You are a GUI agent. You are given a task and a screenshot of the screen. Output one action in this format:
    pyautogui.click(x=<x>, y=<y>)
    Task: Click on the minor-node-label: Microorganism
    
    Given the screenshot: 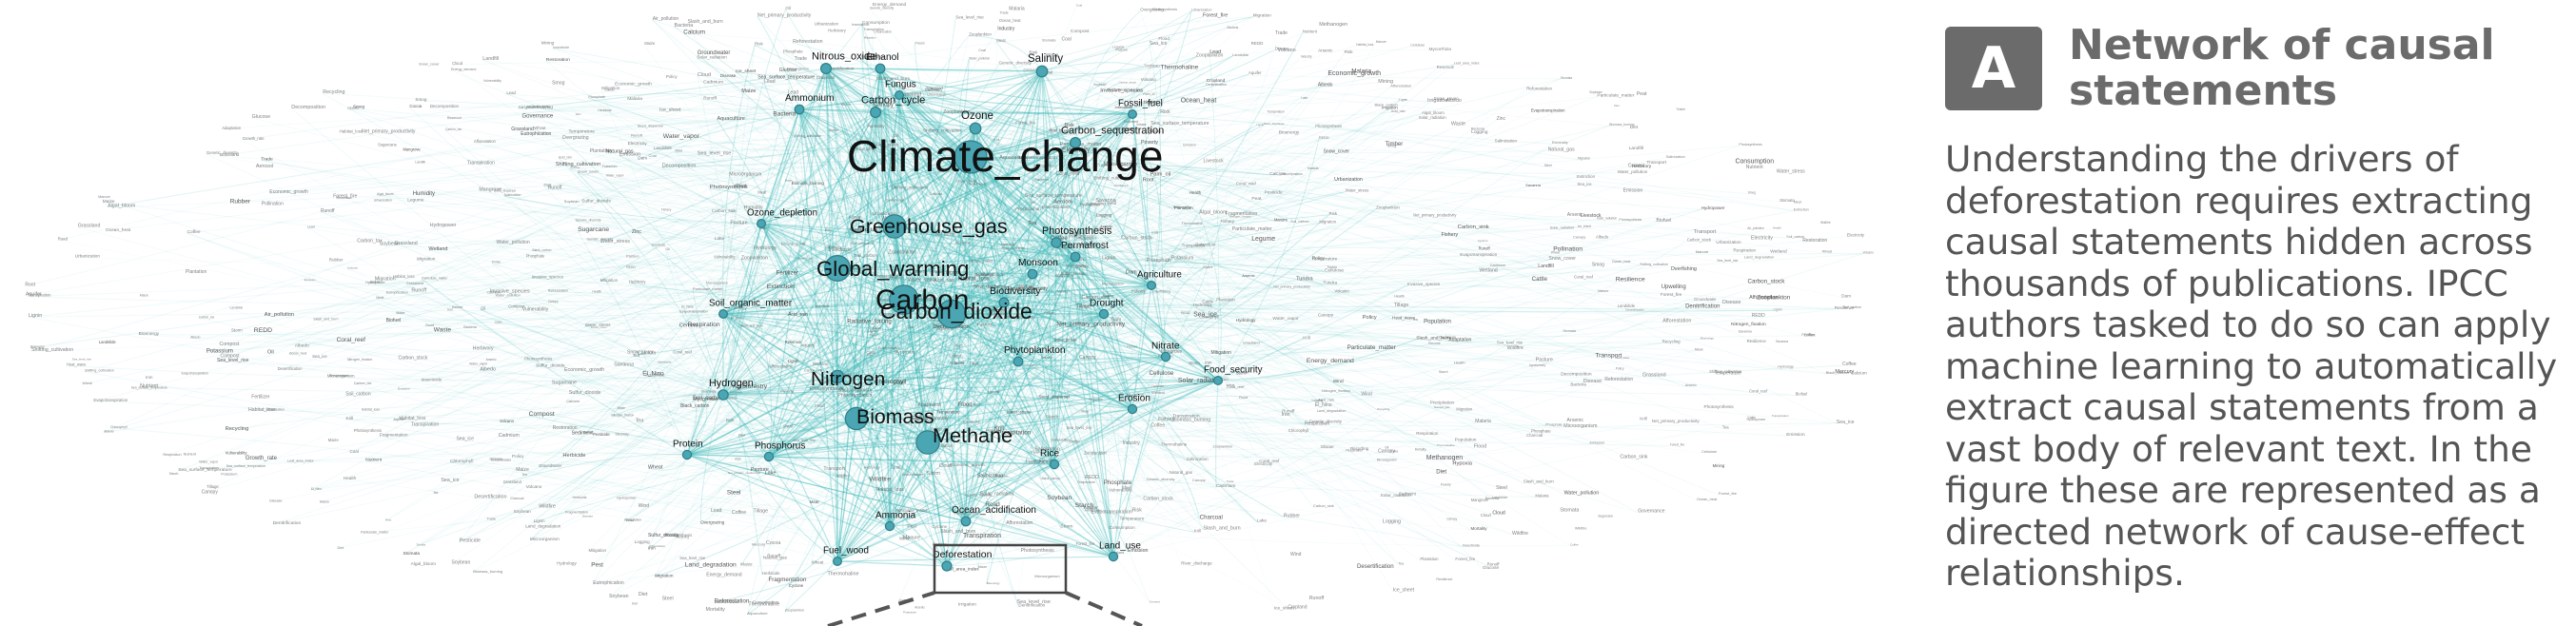 What is the action you would take?
    pyautogui.click(x=1580, y=426)
    